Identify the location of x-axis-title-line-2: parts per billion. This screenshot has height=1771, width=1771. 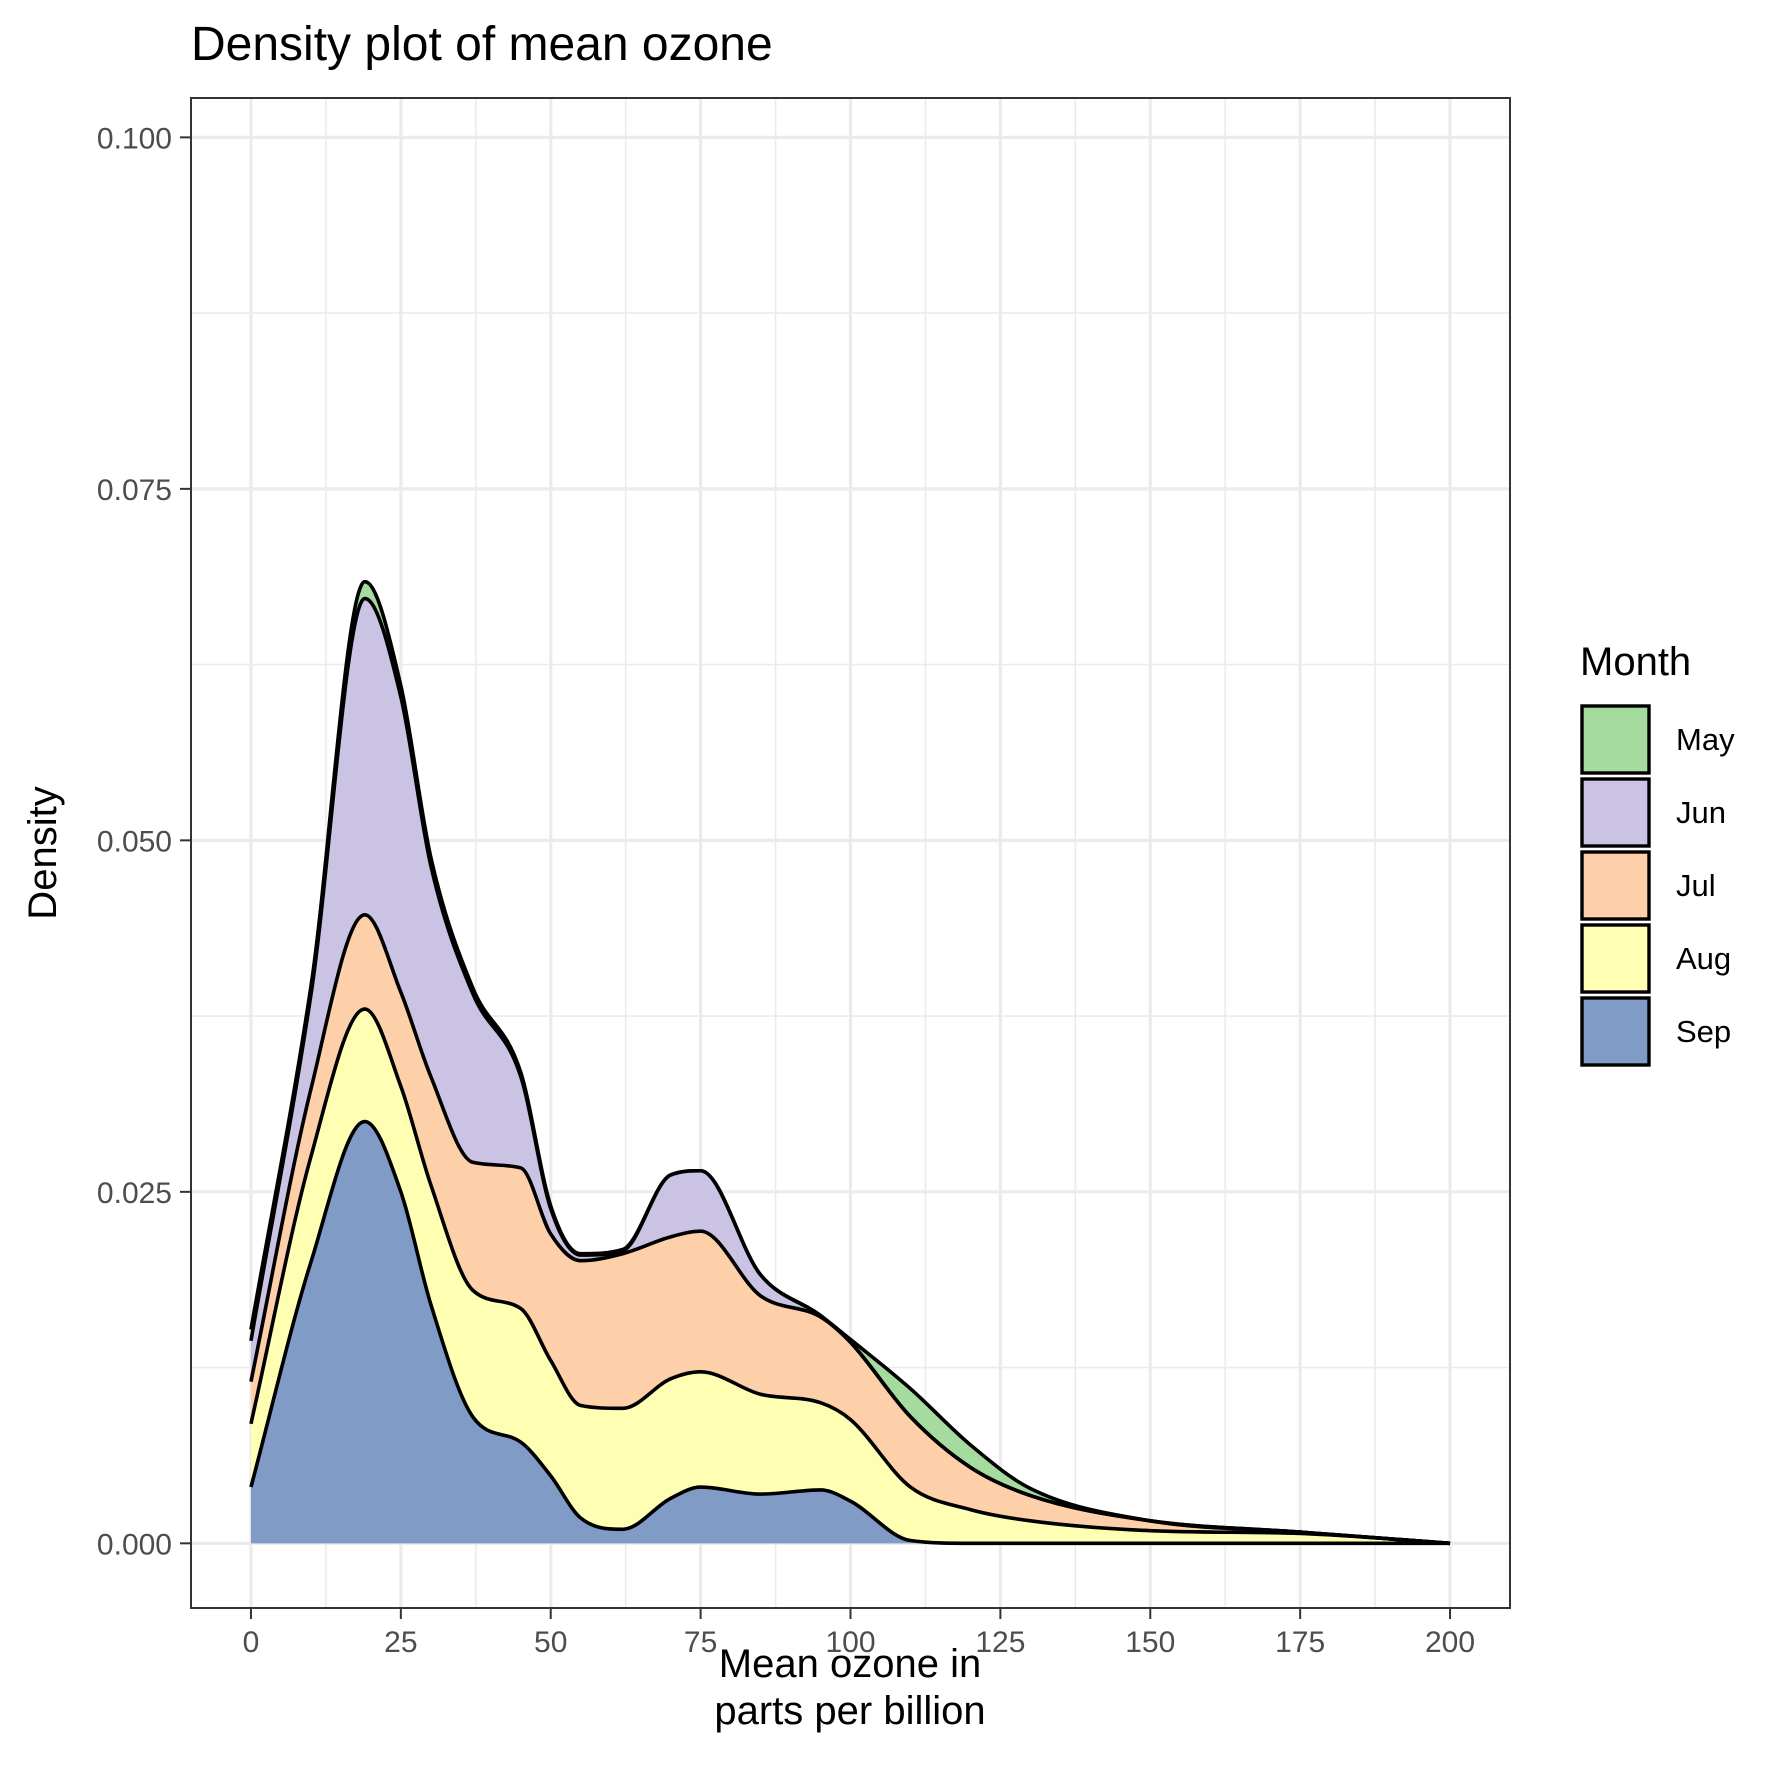
(849, 1711).